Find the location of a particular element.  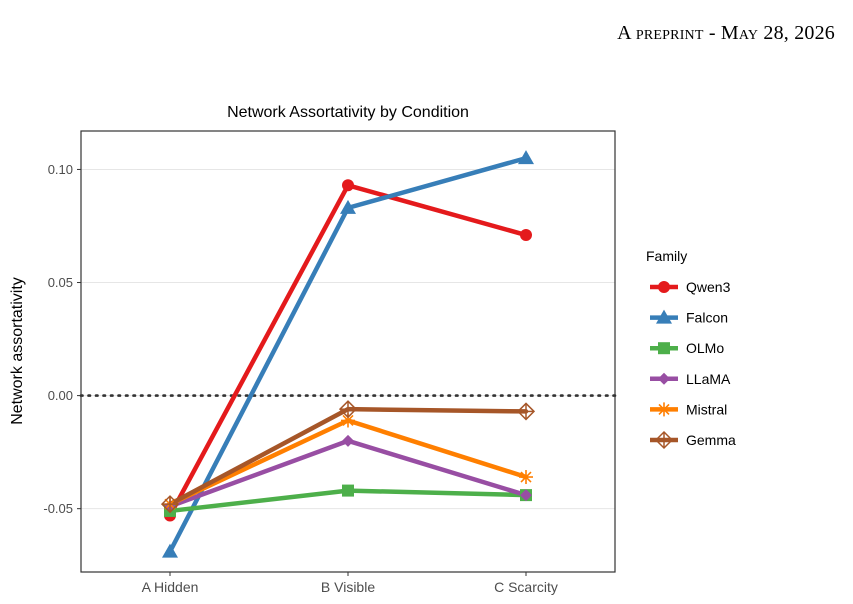

legend-item-llama: LLaMA is located at coordinates (690, 379).